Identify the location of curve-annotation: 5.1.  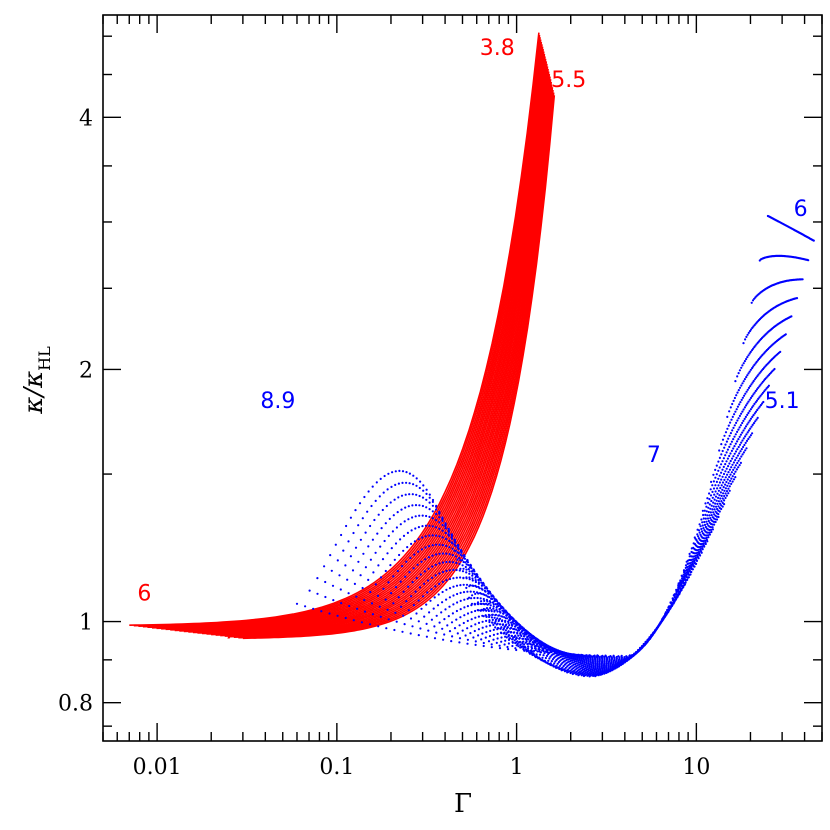
(782, 401).